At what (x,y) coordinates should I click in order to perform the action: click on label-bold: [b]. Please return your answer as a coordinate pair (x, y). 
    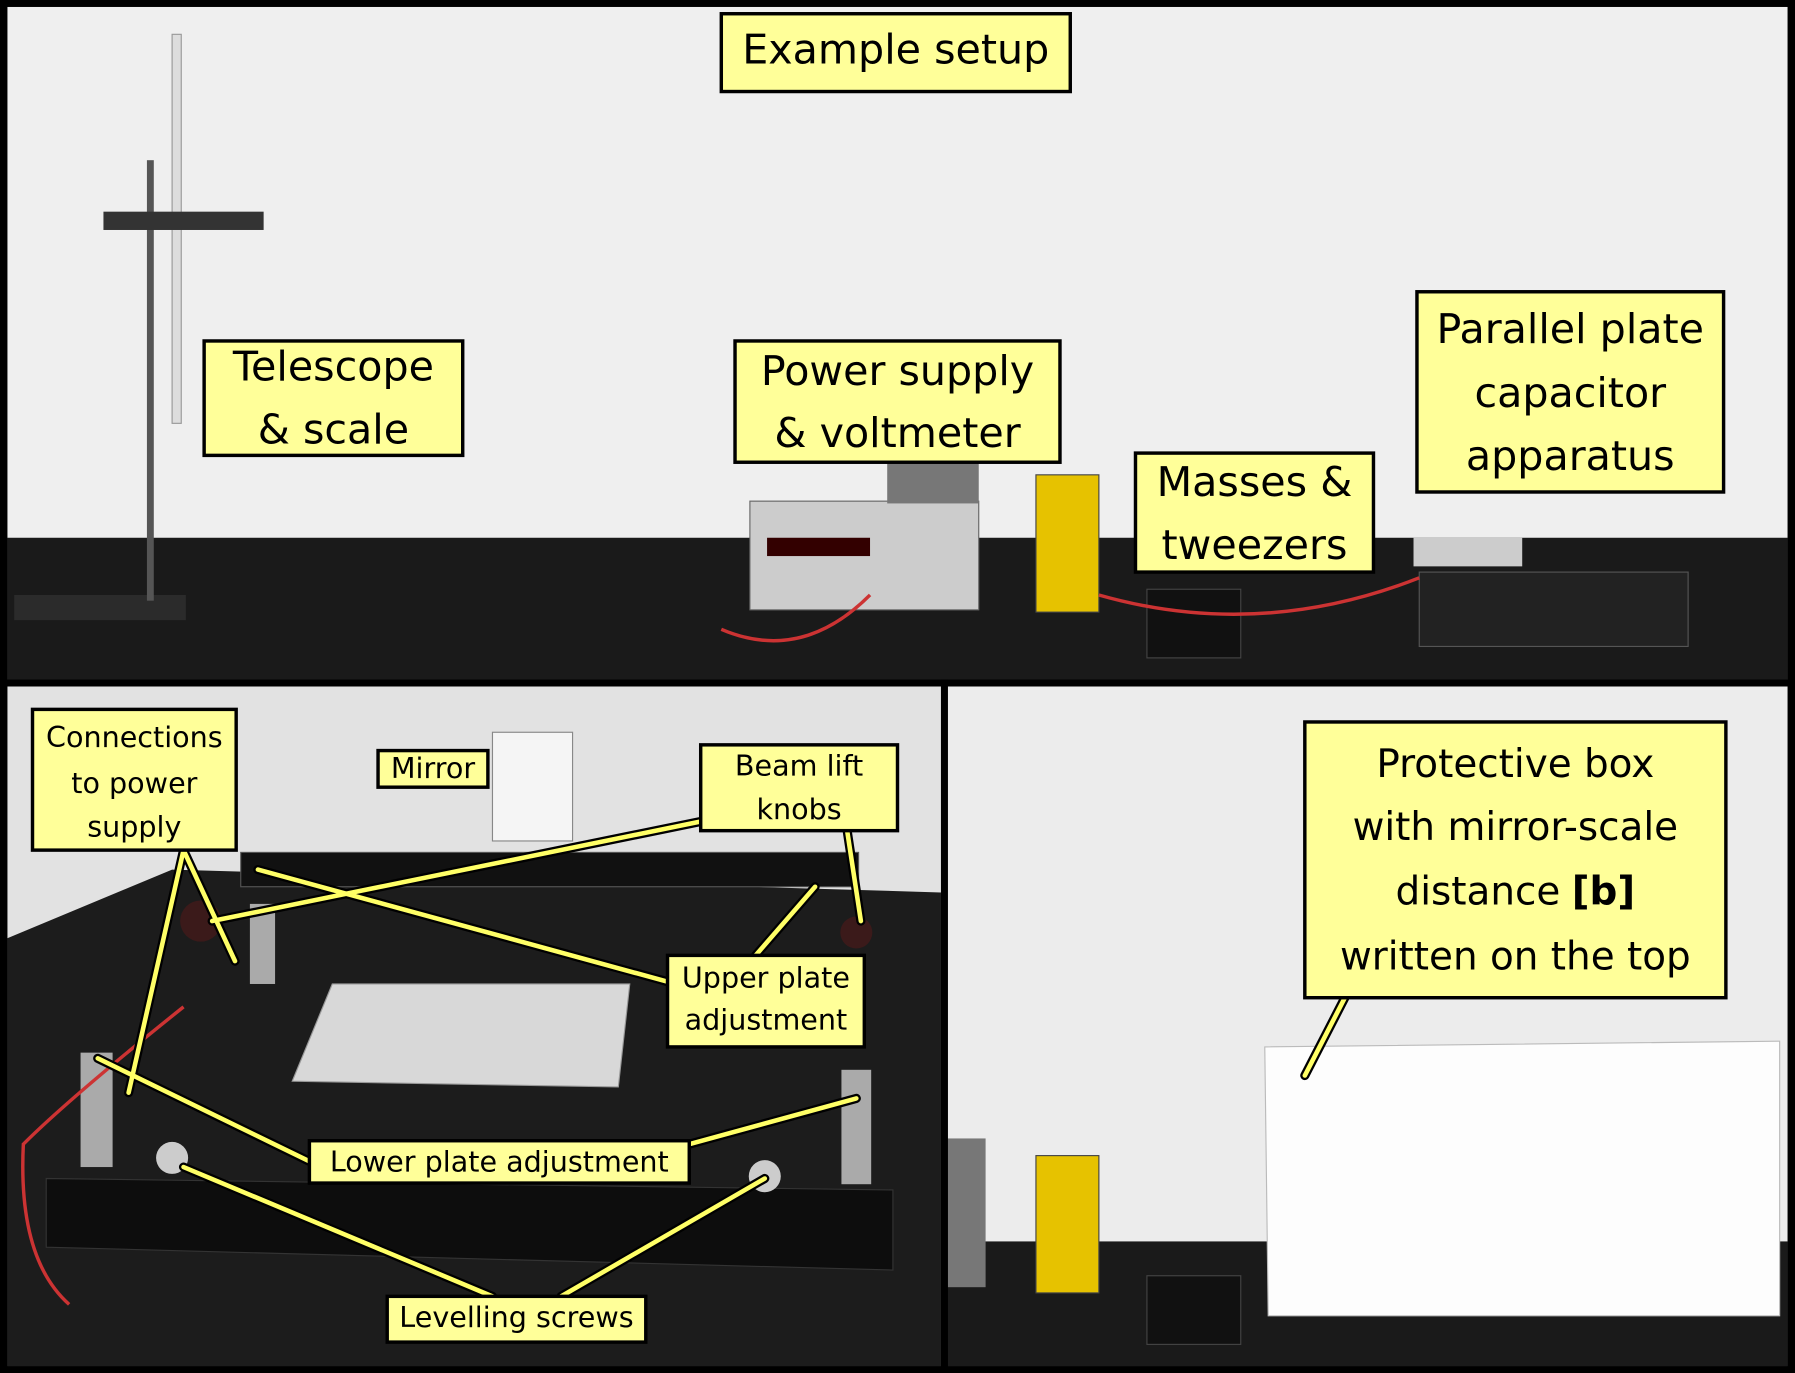
    Looking at the image, I should click on (1603, 891).